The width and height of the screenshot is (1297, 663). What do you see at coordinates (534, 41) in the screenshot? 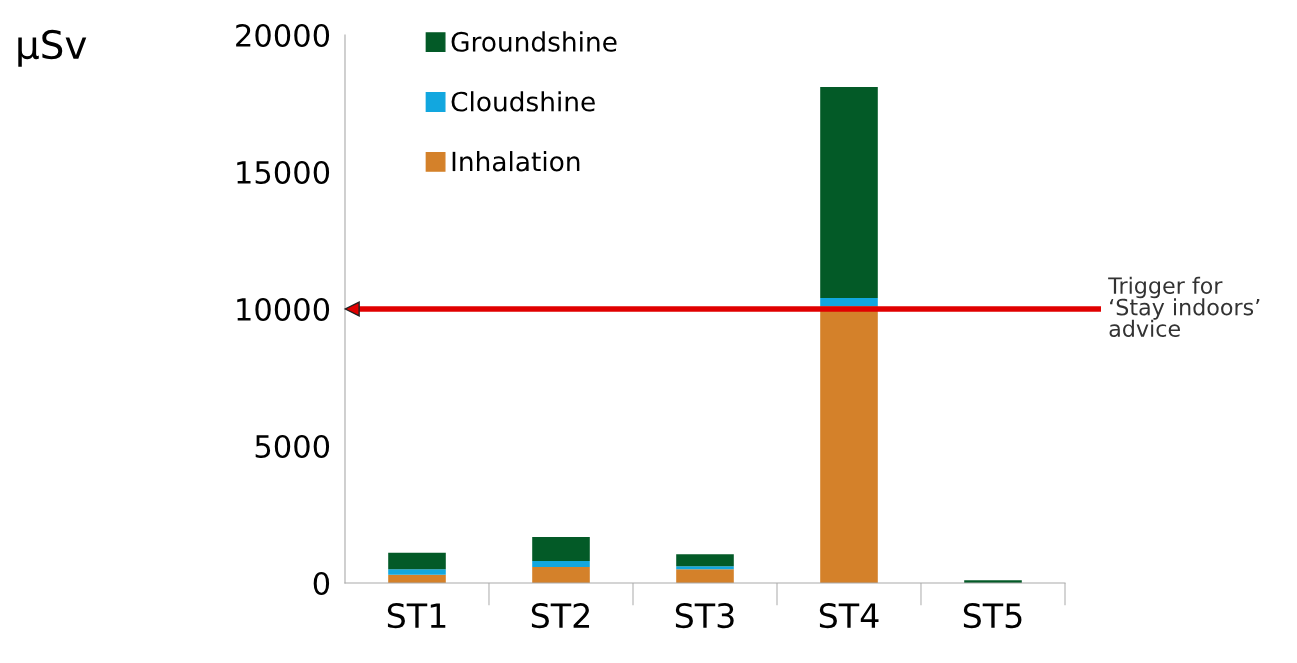
I see `legend-label: Groundshine` at bounding box center [534, 41].